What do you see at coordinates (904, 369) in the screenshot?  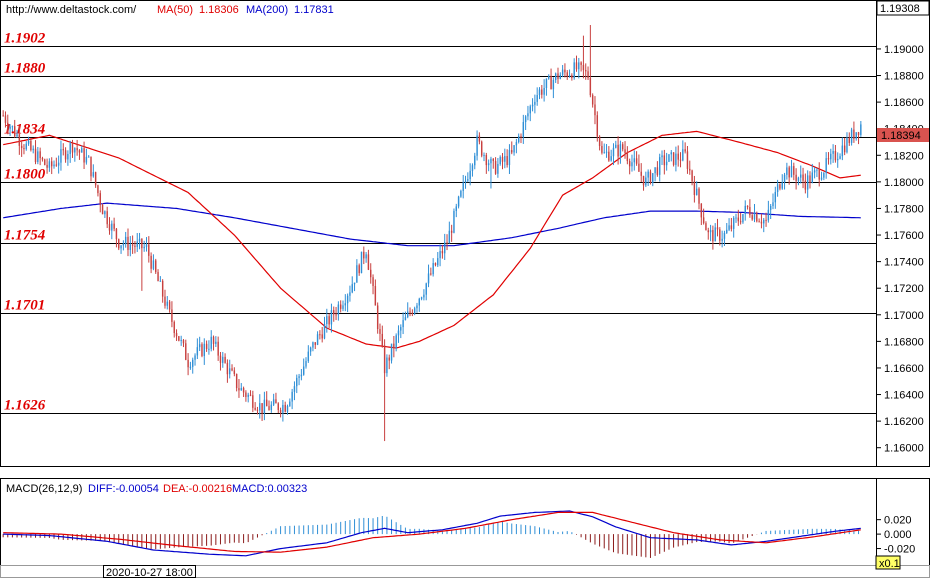 I see `price-tick-label: 1.16600` at bounding box center [904, 369].